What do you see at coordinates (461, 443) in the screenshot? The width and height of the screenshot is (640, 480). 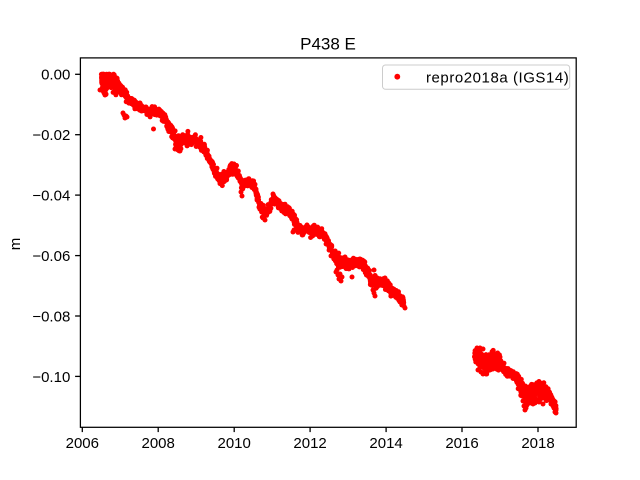 I see `svg-text: 2016` at bounding box center [461, 443].